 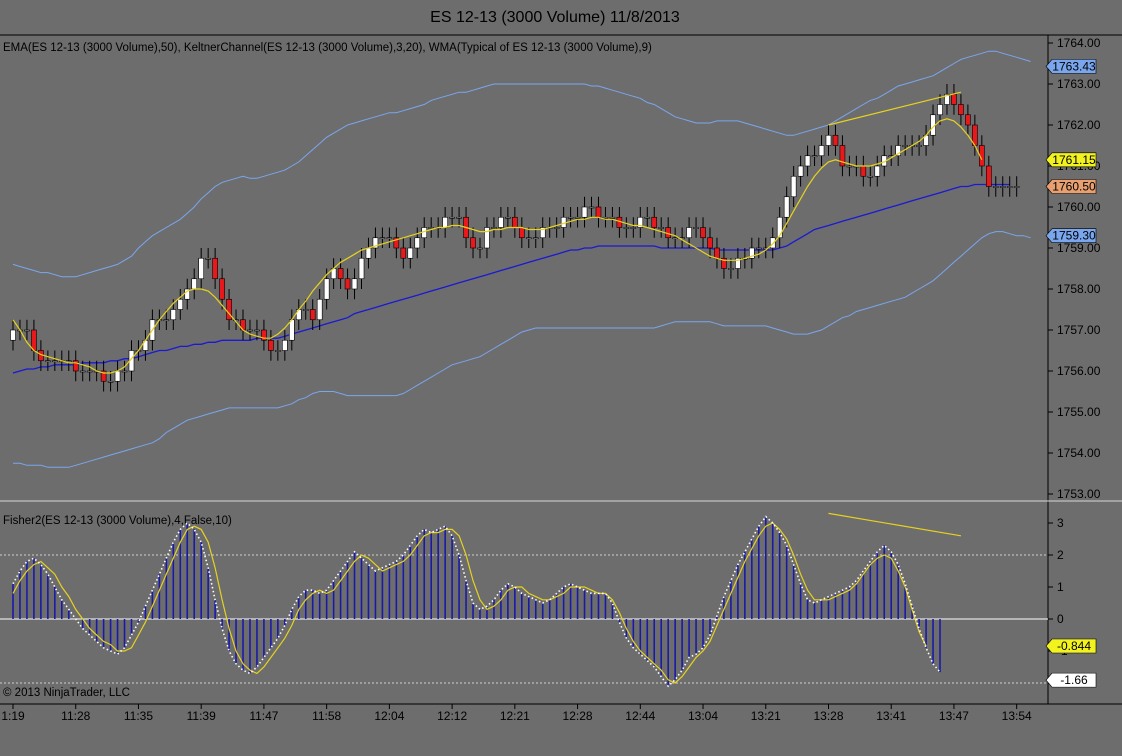 I want to click on indicator-tick-label: 2, so click(x=1060, y=555).